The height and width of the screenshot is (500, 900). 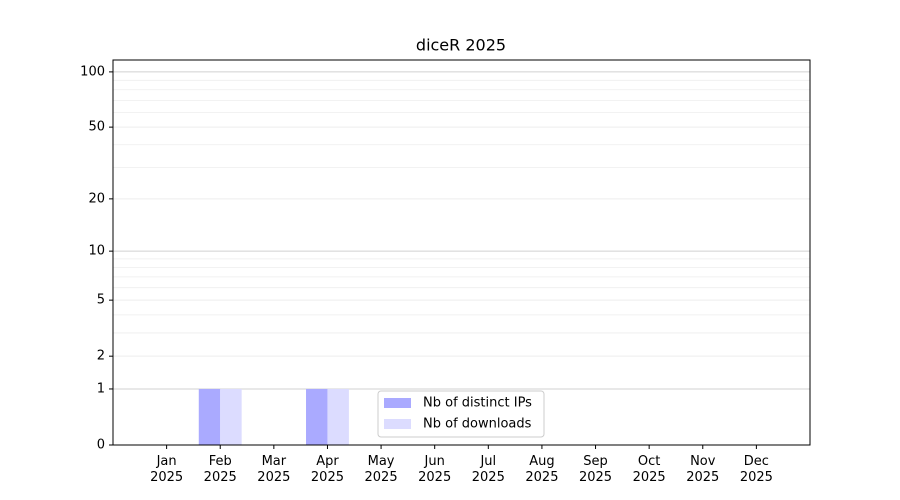 I want to click on legend: Nb of distinct IPs Nb of downloads, so click(x=461, y=414).